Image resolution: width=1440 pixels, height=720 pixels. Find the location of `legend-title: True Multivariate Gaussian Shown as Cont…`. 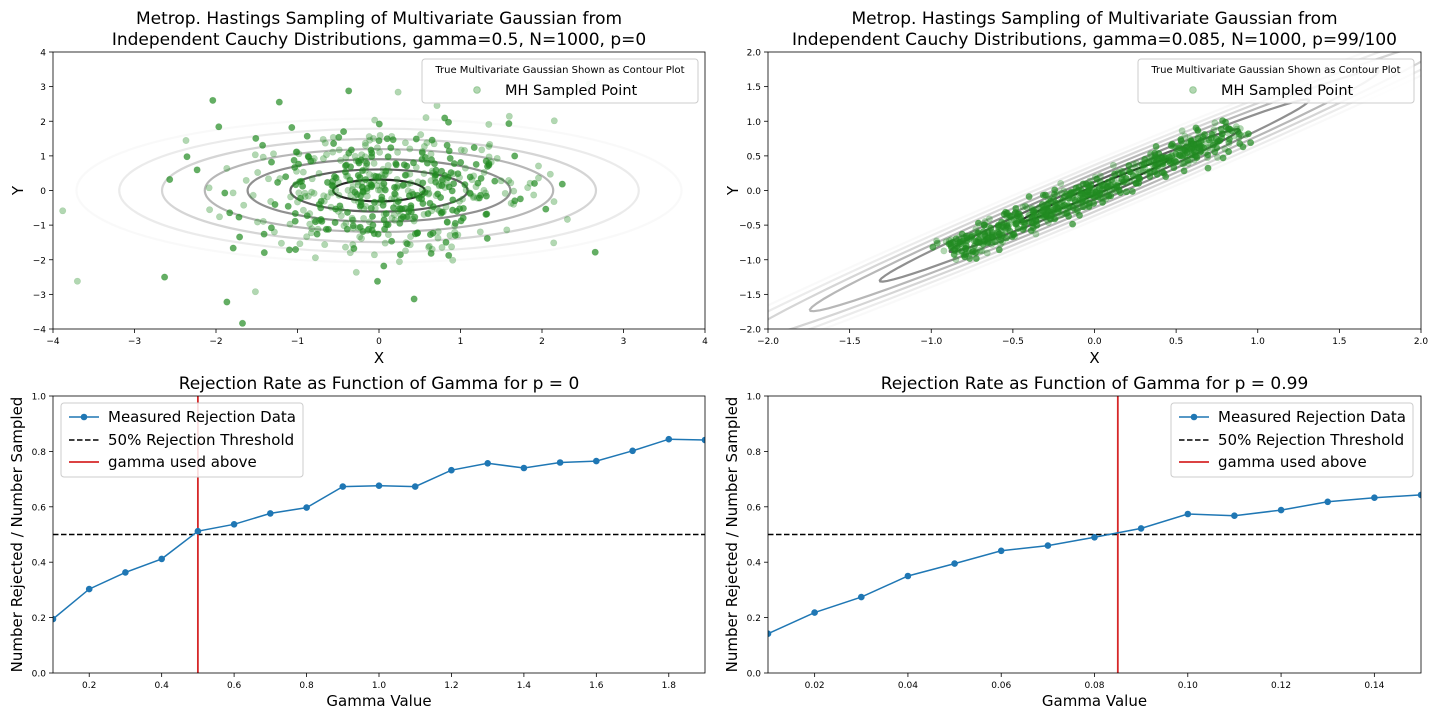

legend-title: True Multivariate Gaussian Shown as Cont… is located at coordinates (559, 70).